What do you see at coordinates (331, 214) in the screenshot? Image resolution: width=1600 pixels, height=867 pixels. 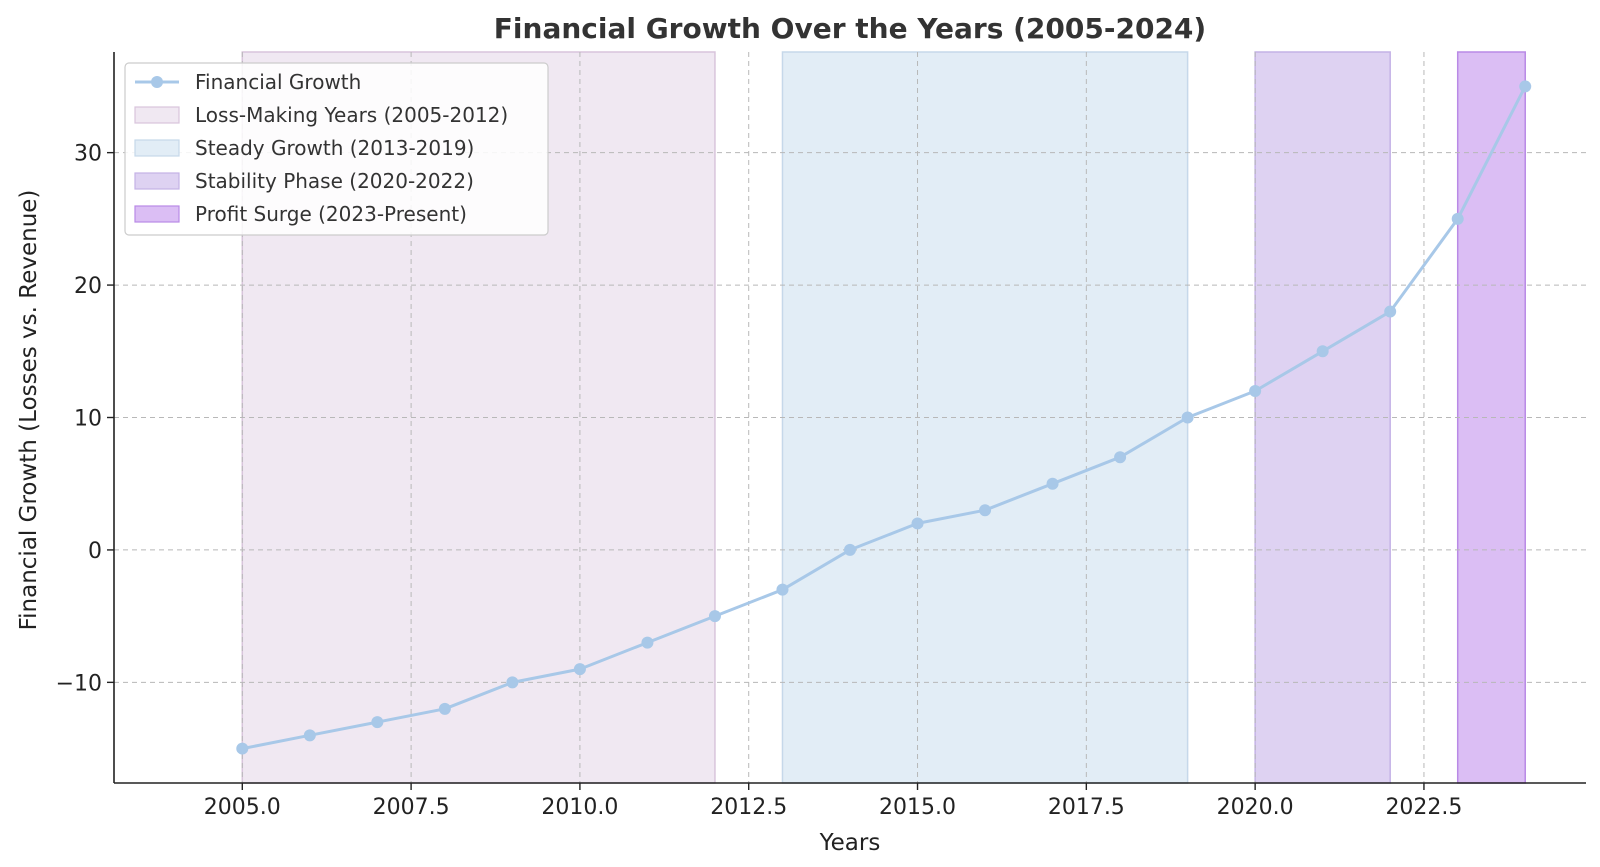 I see `legend-label: Profit Surge (2023-Present)` at bounding box center [331, 214].